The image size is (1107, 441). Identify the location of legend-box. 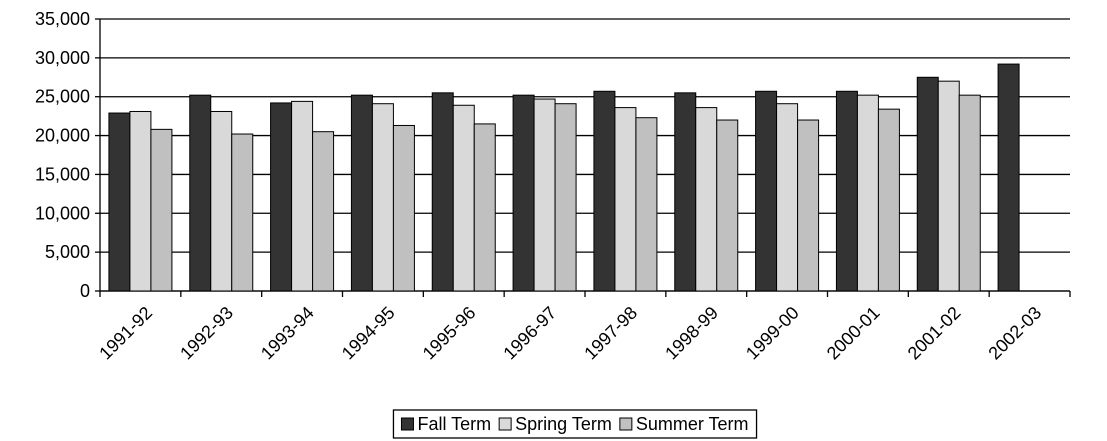
(575, 424).